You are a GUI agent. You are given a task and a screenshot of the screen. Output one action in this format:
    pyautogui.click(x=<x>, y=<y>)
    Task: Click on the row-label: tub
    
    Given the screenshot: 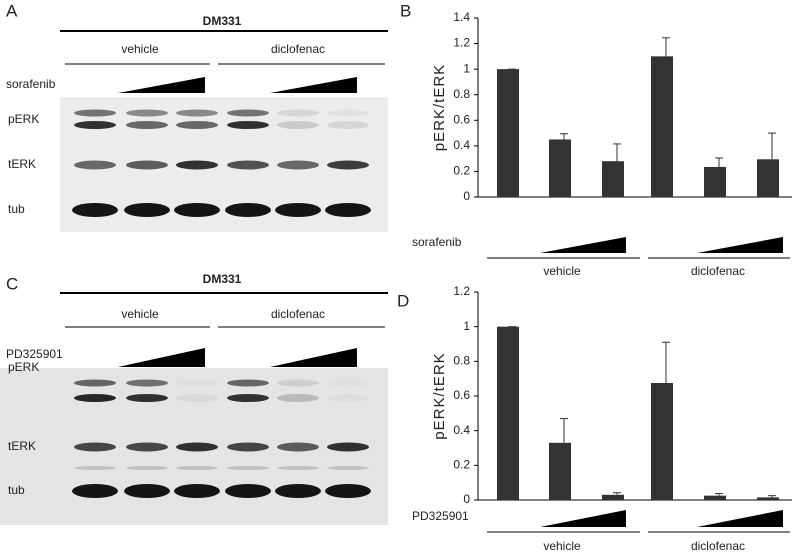 What is the action you would take?
    pyautogui.click(x=16, y=209)
    